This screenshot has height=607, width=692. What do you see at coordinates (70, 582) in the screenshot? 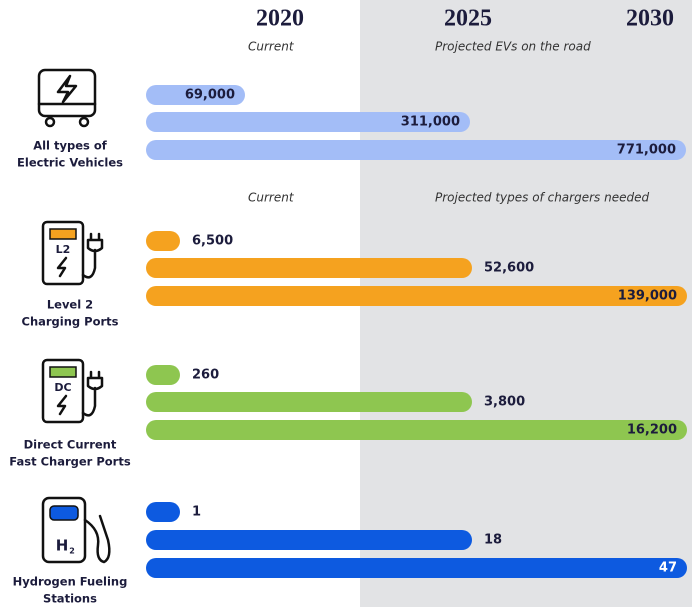
I see `category-label: Hydrogen Fueling` at bounding box center [70, 582].